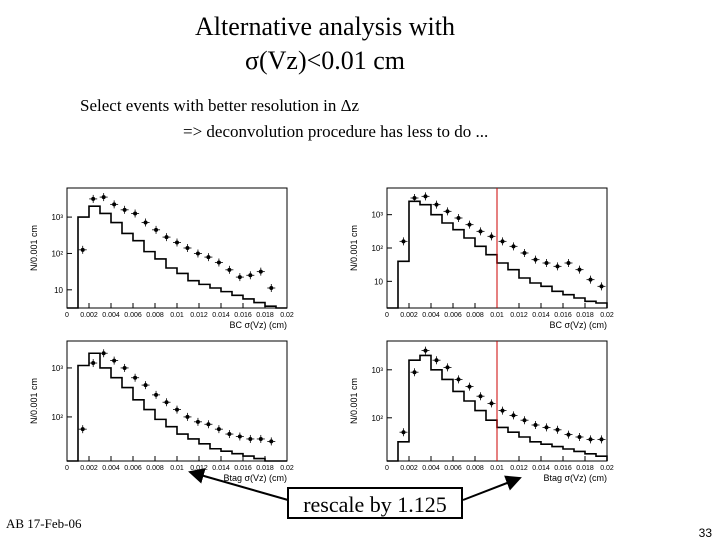 The width and height of the screenshot is (720, 540). Describe the element at coordinates (177, 407) in the screenshot. I see `histogram-series` at that location.